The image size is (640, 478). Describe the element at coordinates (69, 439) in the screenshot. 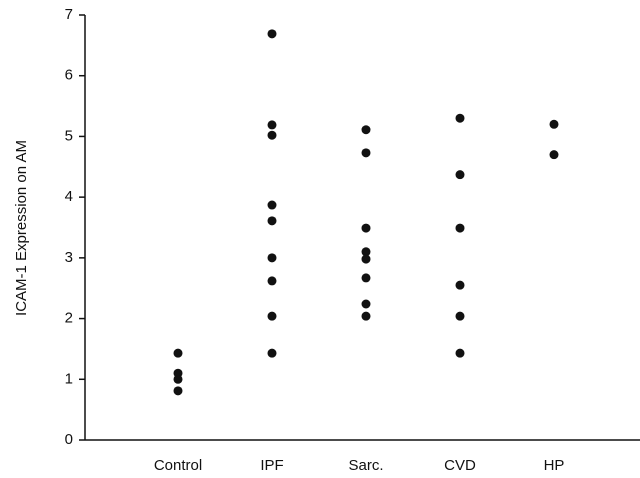

I see `y-tick-label: 0` at that location.